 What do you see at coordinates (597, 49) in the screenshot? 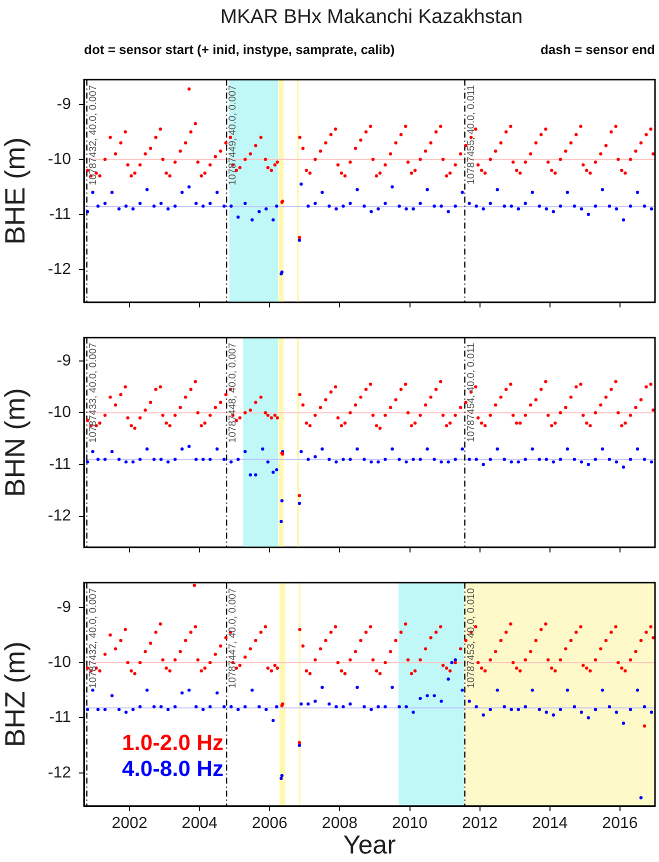
I see `text: dash = sensor end` at bounding box center [597, 49].